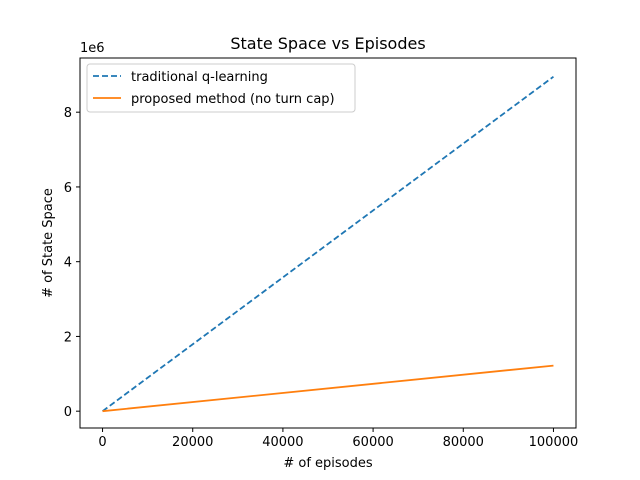 The width and height of the screenshot is (640, 480). Describe the element at coordinates (92, 48) in the screenshot. I see `y-offset-label: 1e6` at that location.